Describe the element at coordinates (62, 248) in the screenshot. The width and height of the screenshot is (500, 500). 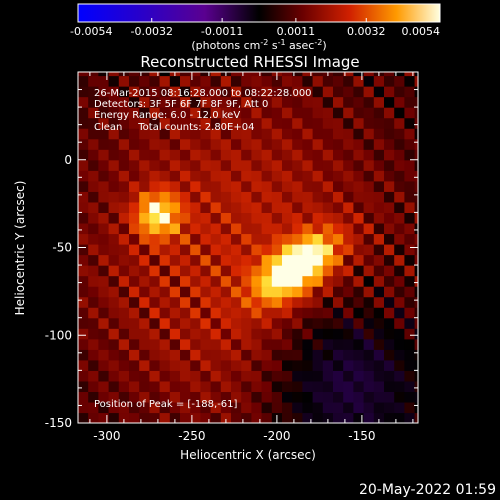
I see `y-tick-label: -50` at that location.